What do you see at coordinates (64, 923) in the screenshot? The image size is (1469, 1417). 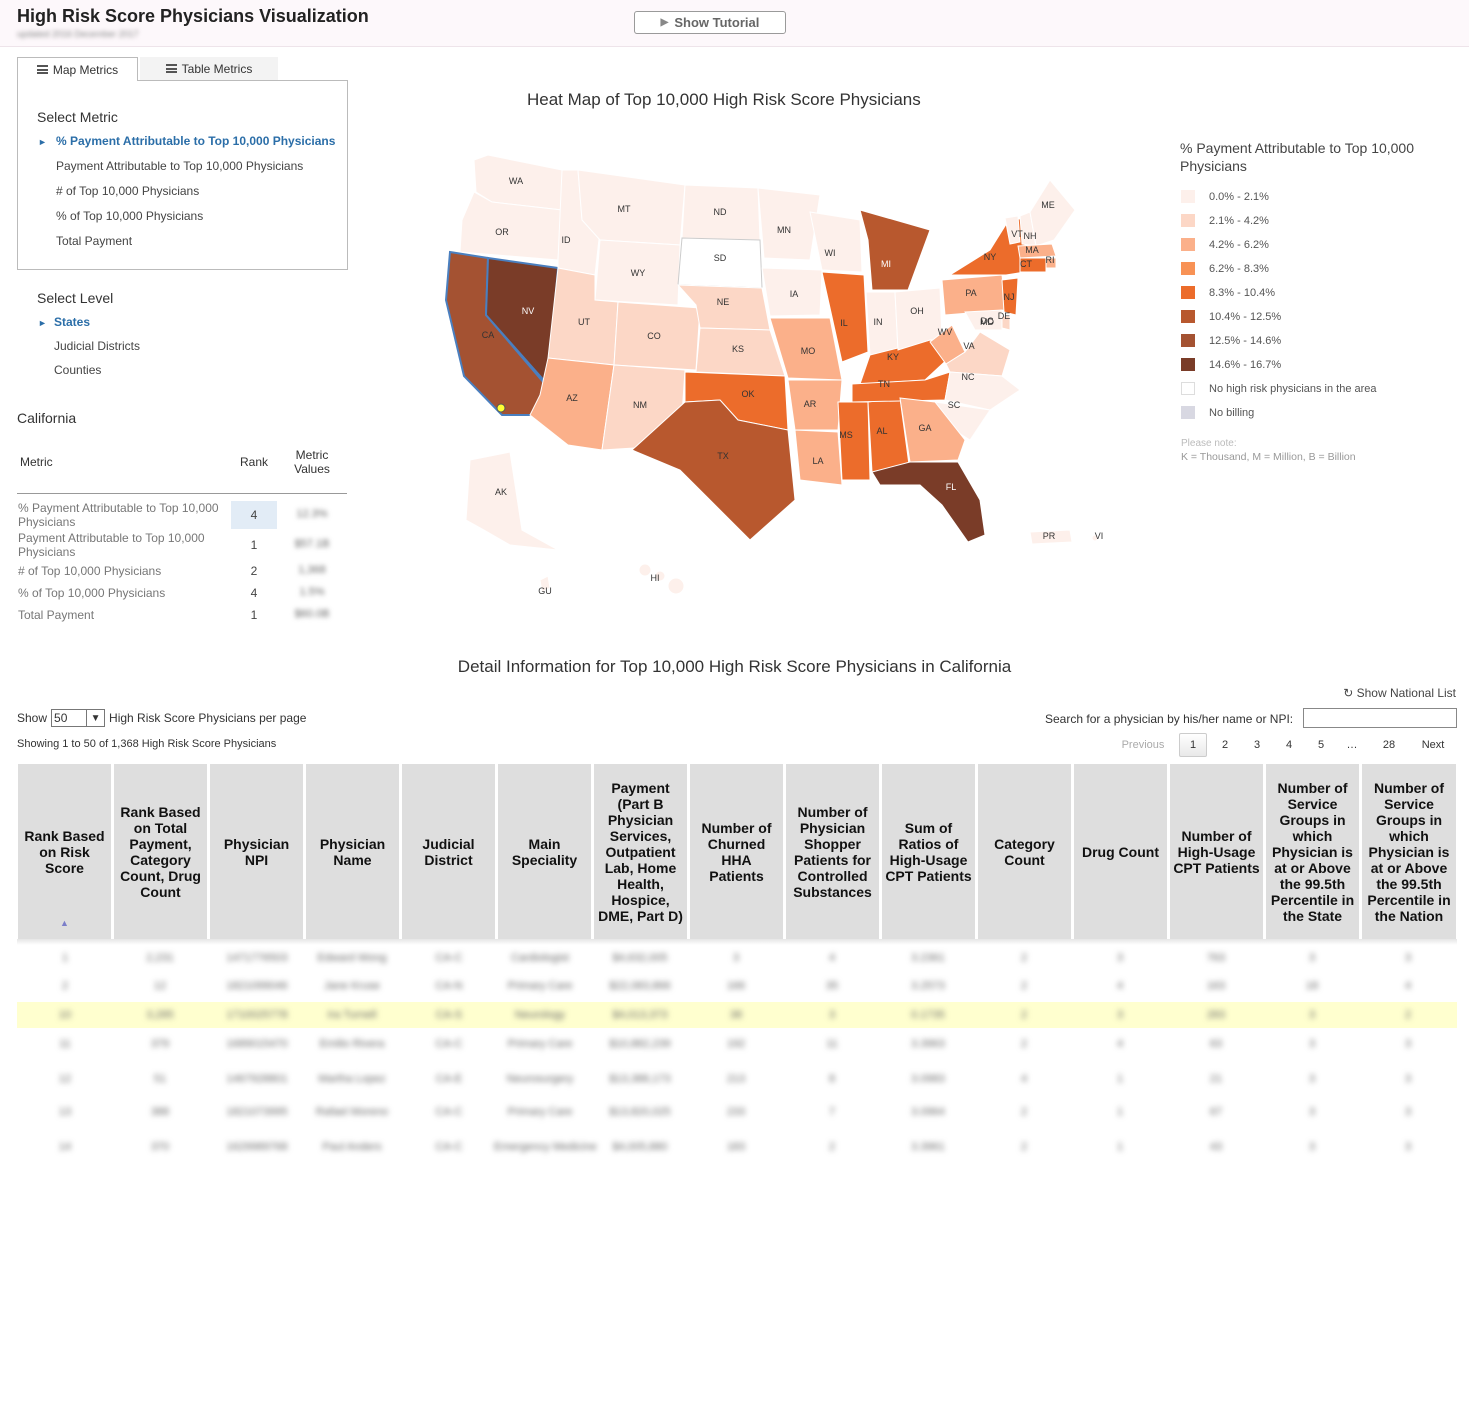 I see `sort-ascending-icon: ▲` at bounding box center [64, 923].